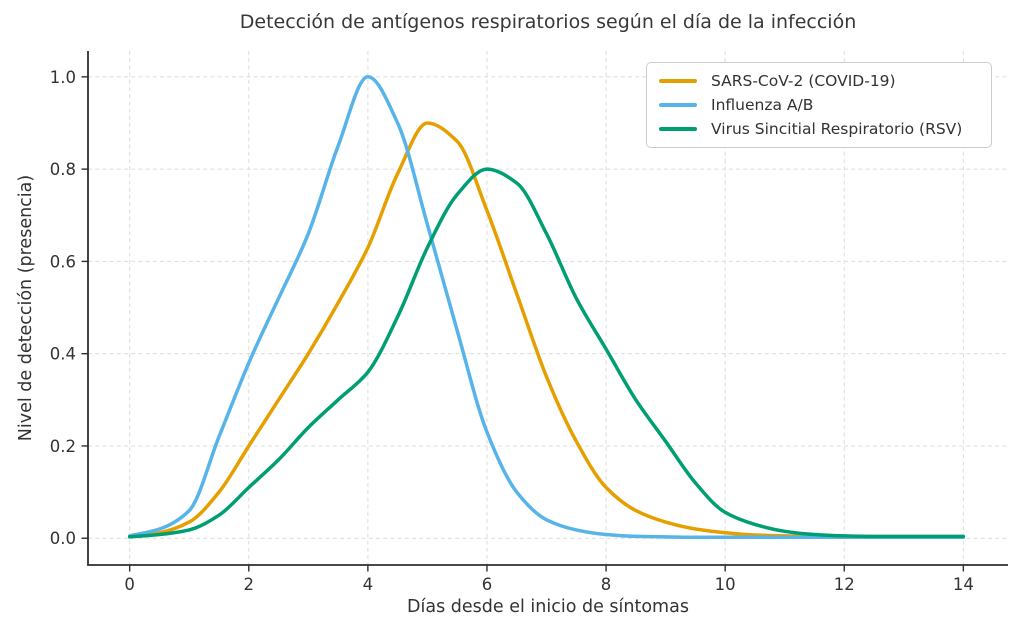  I want to click on y-tick-label: 0.0, so click(63, 538).